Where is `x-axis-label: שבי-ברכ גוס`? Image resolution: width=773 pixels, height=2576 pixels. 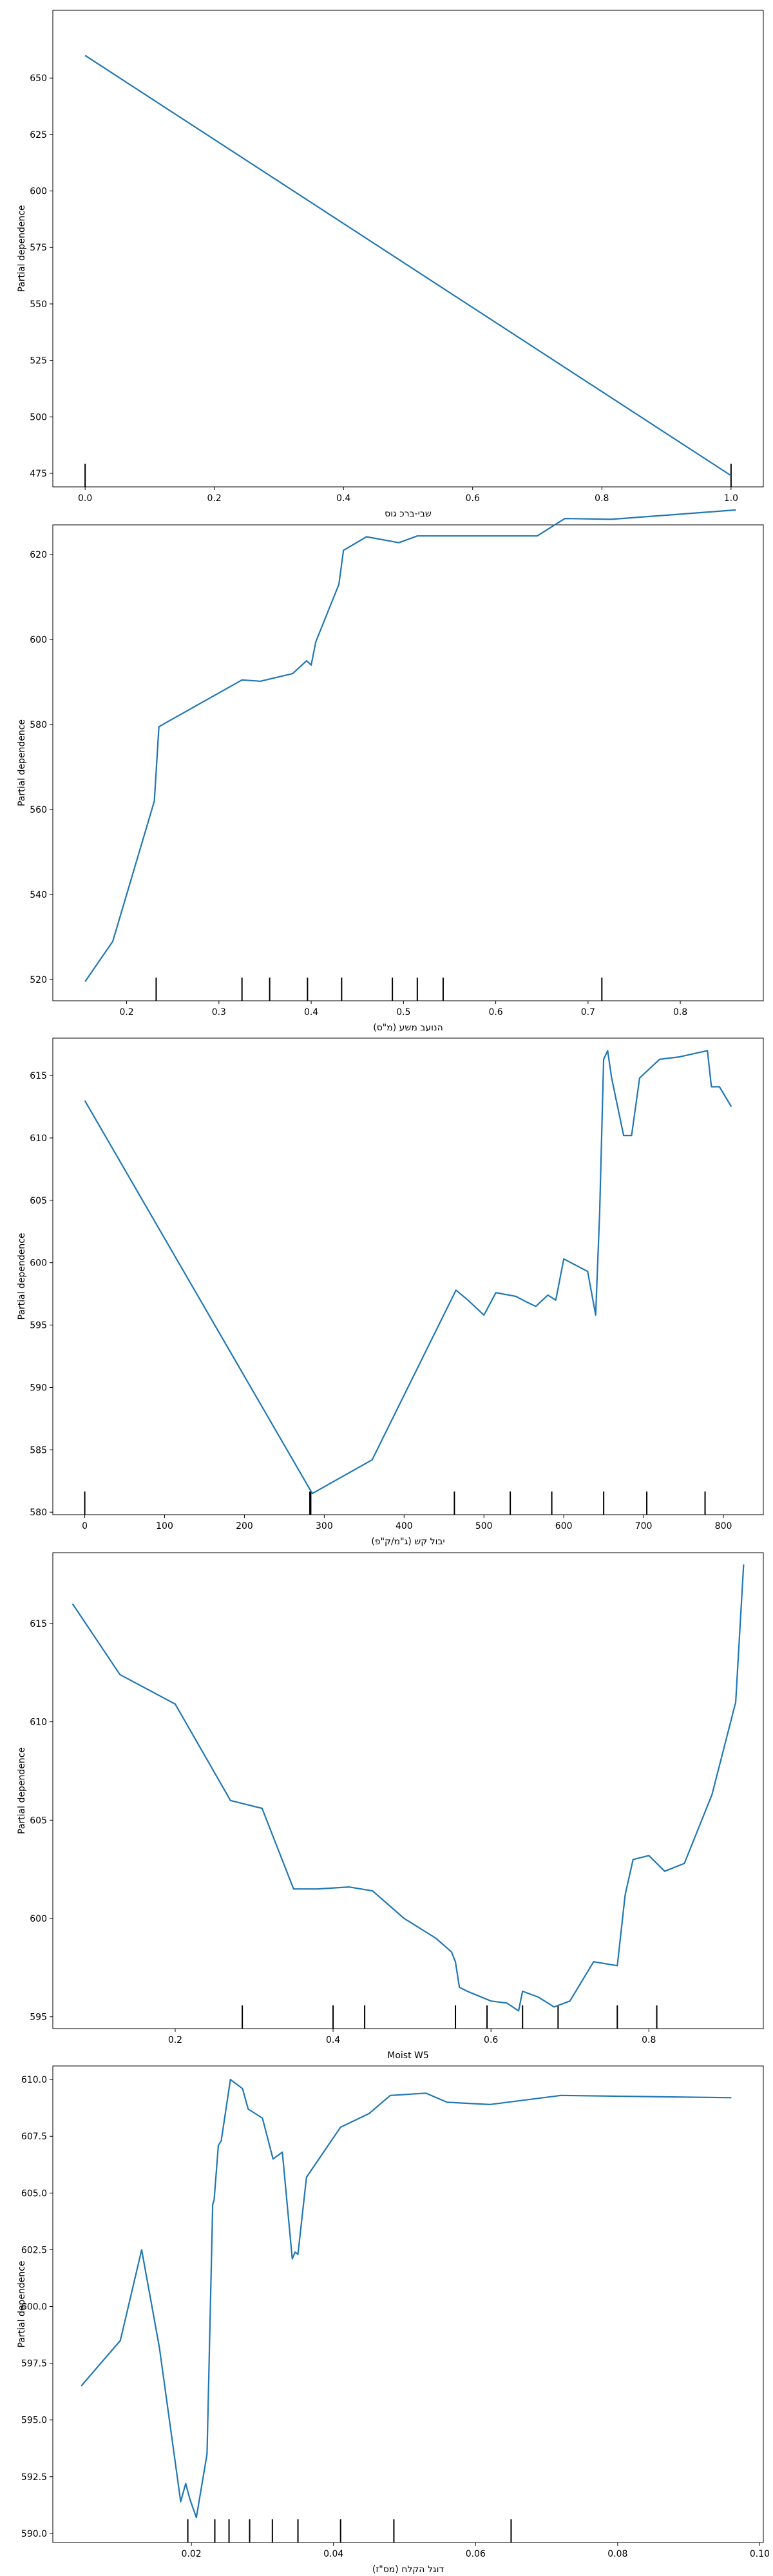
x-axis-label: שבי-ברכ גוס is located at coordinates (408, 514).